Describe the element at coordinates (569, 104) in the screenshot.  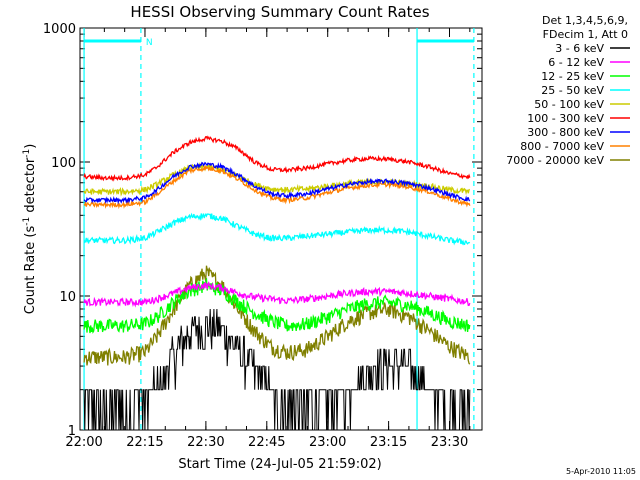
I see `legend-entry-label: 50 - 100 keV` at that location.